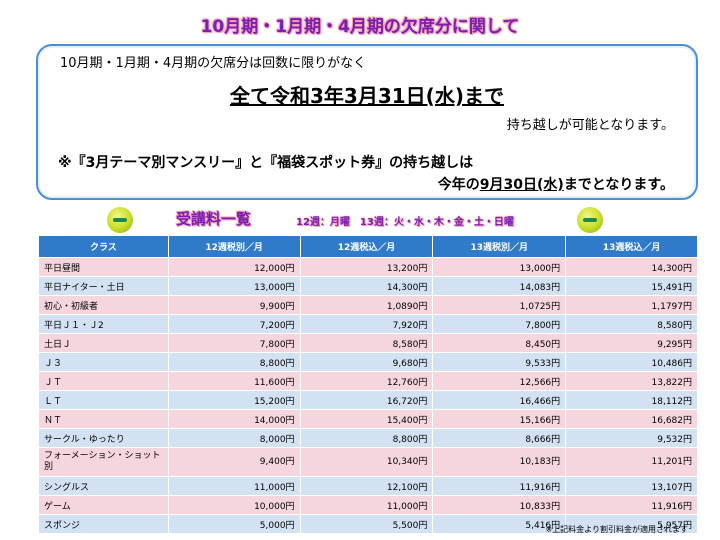 This screenshot has height=540, width=720. I want to click on price-cell: 1,0890円, so click(366, 305).